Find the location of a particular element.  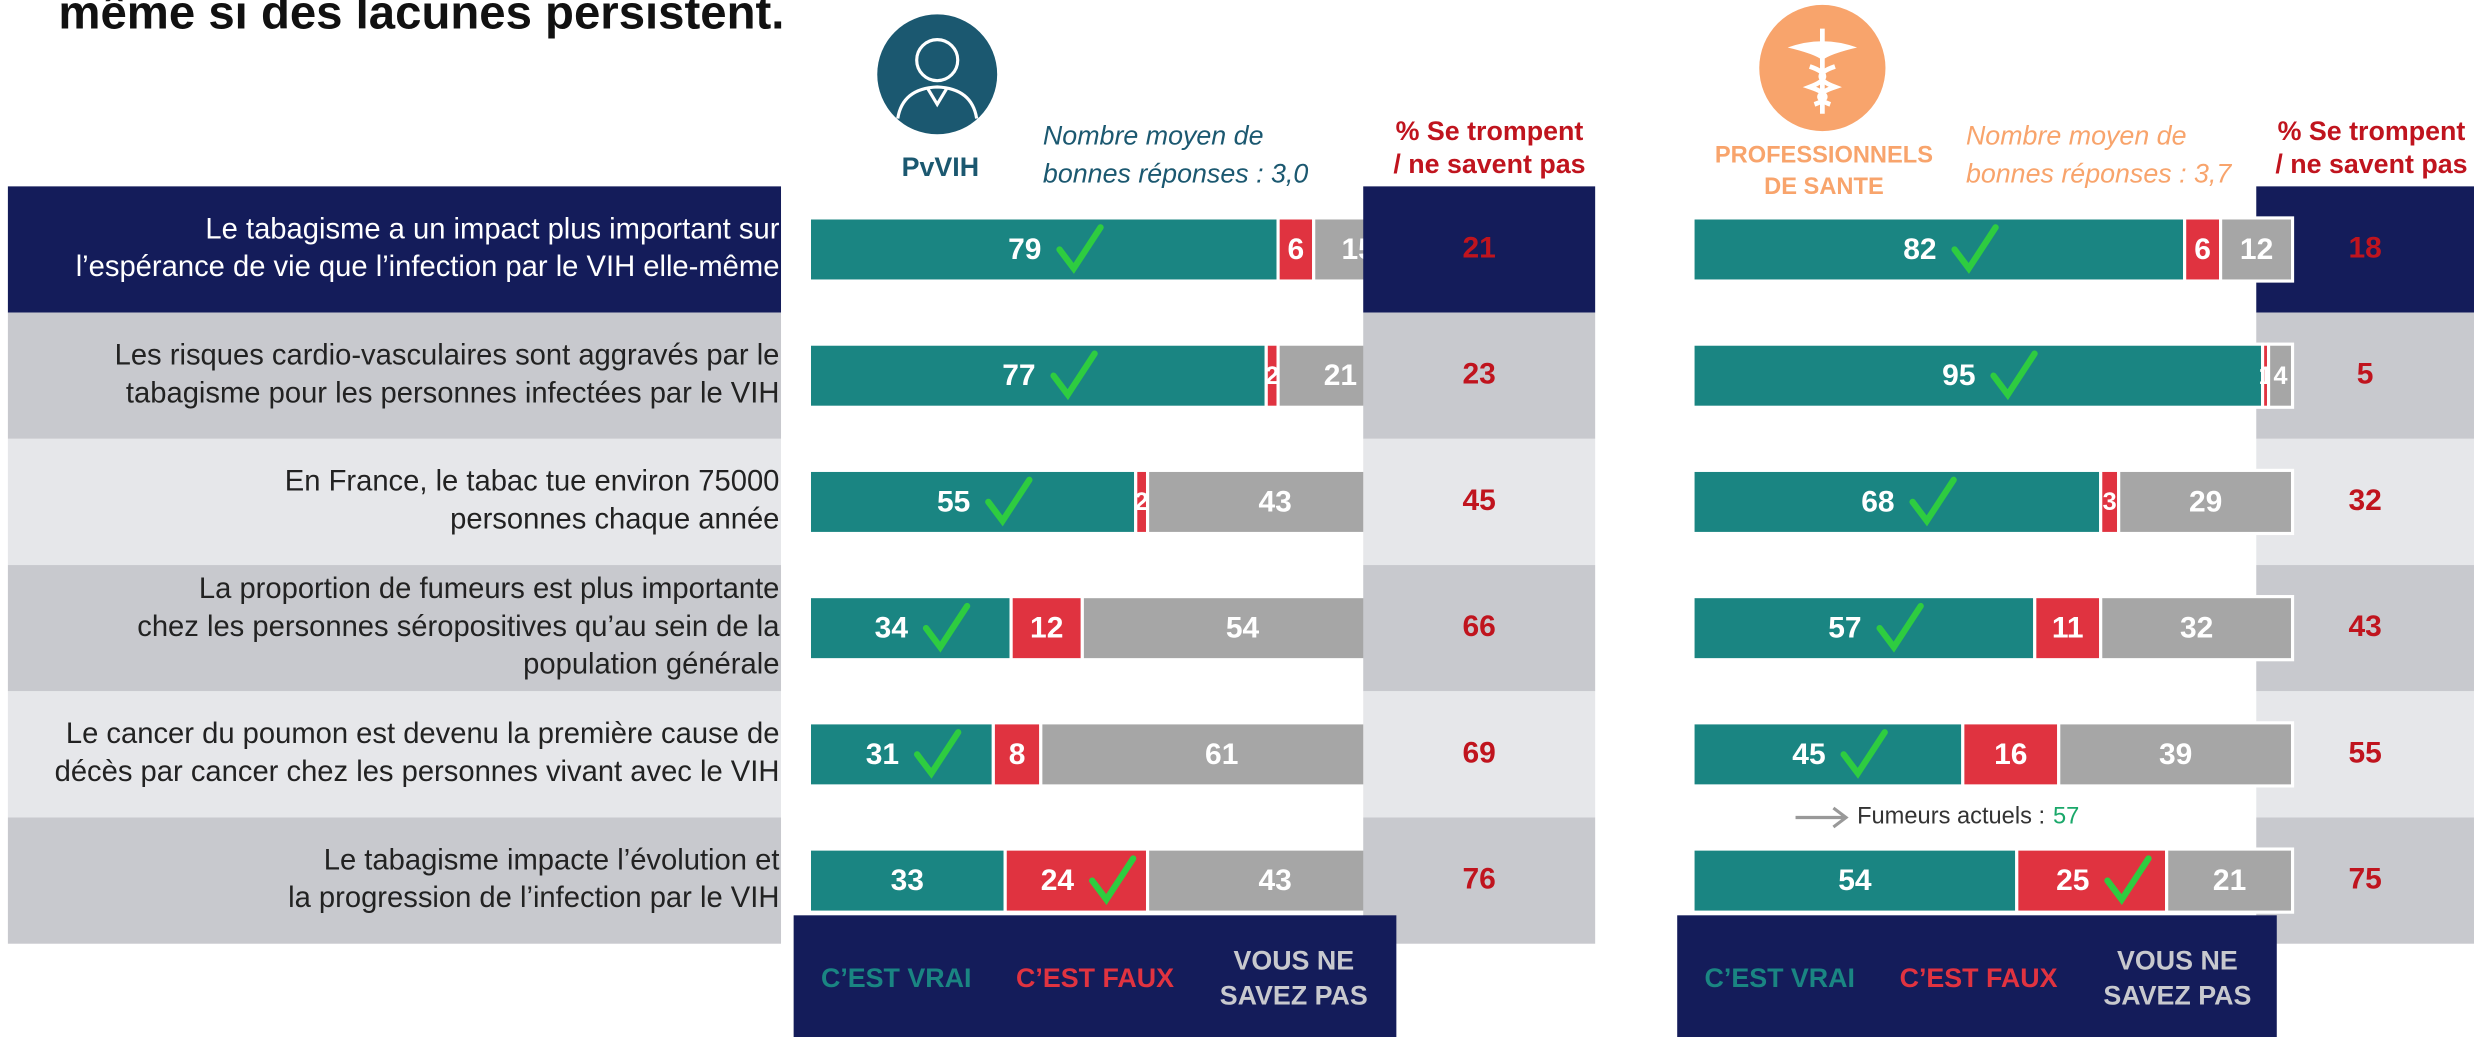

statement: Le tabagisme impacte l’évolution et is located at coordinates (552, 860).